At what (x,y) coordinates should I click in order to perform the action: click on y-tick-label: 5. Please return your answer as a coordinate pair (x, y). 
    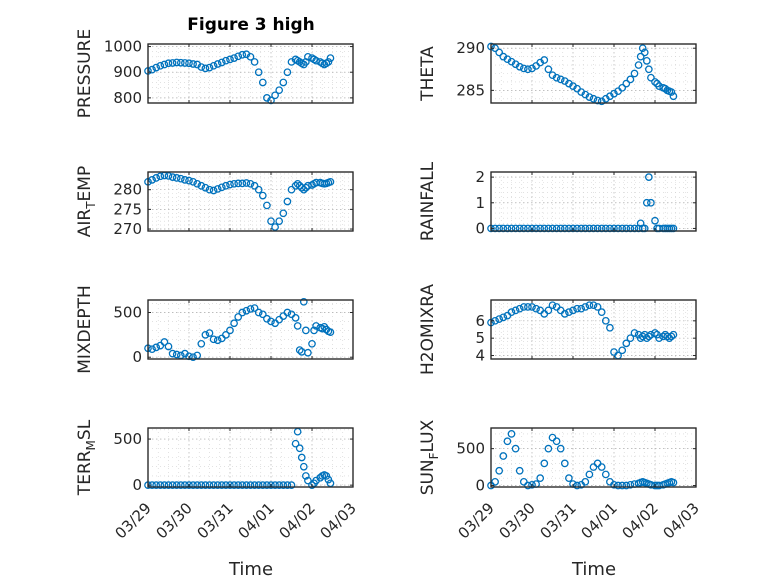
    Looking at the image, I should click on (480, 338).